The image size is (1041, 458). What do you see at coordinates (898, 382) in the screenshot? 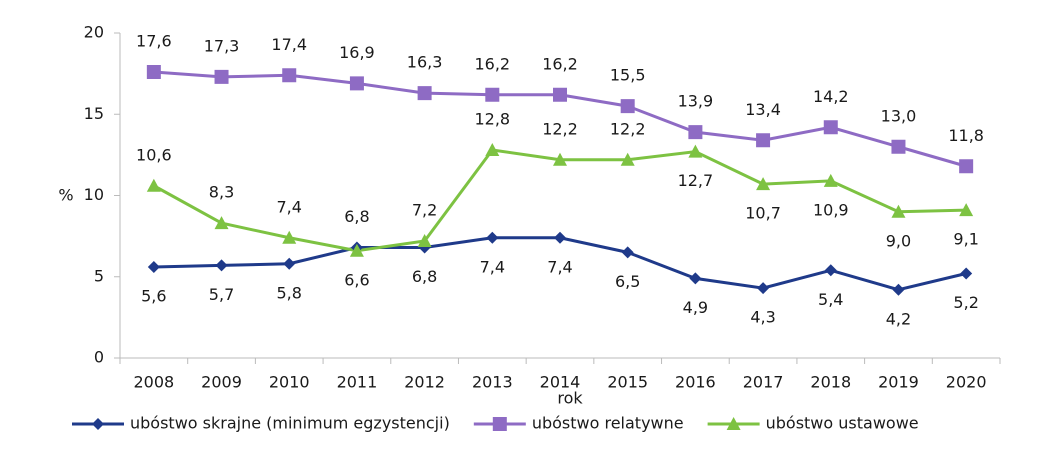
I see `x-tick-label: 2019` at bounding box center [898, 382].